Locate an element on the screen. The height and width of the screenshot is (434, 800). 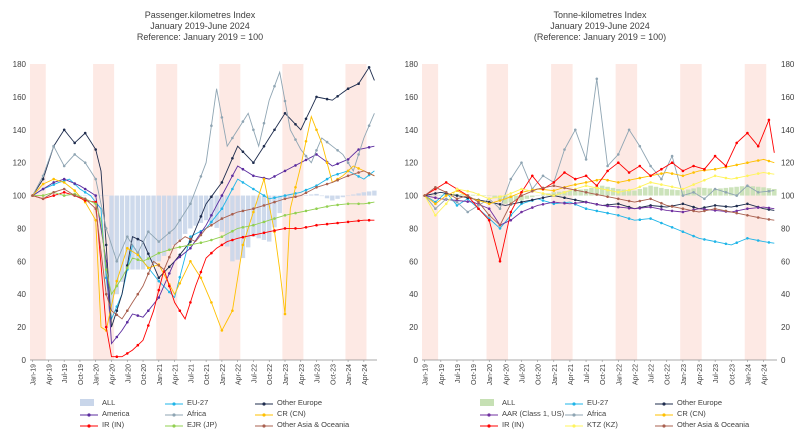
pkm-x-tick-label: Jan-23 is located at coordinates (286, 375).